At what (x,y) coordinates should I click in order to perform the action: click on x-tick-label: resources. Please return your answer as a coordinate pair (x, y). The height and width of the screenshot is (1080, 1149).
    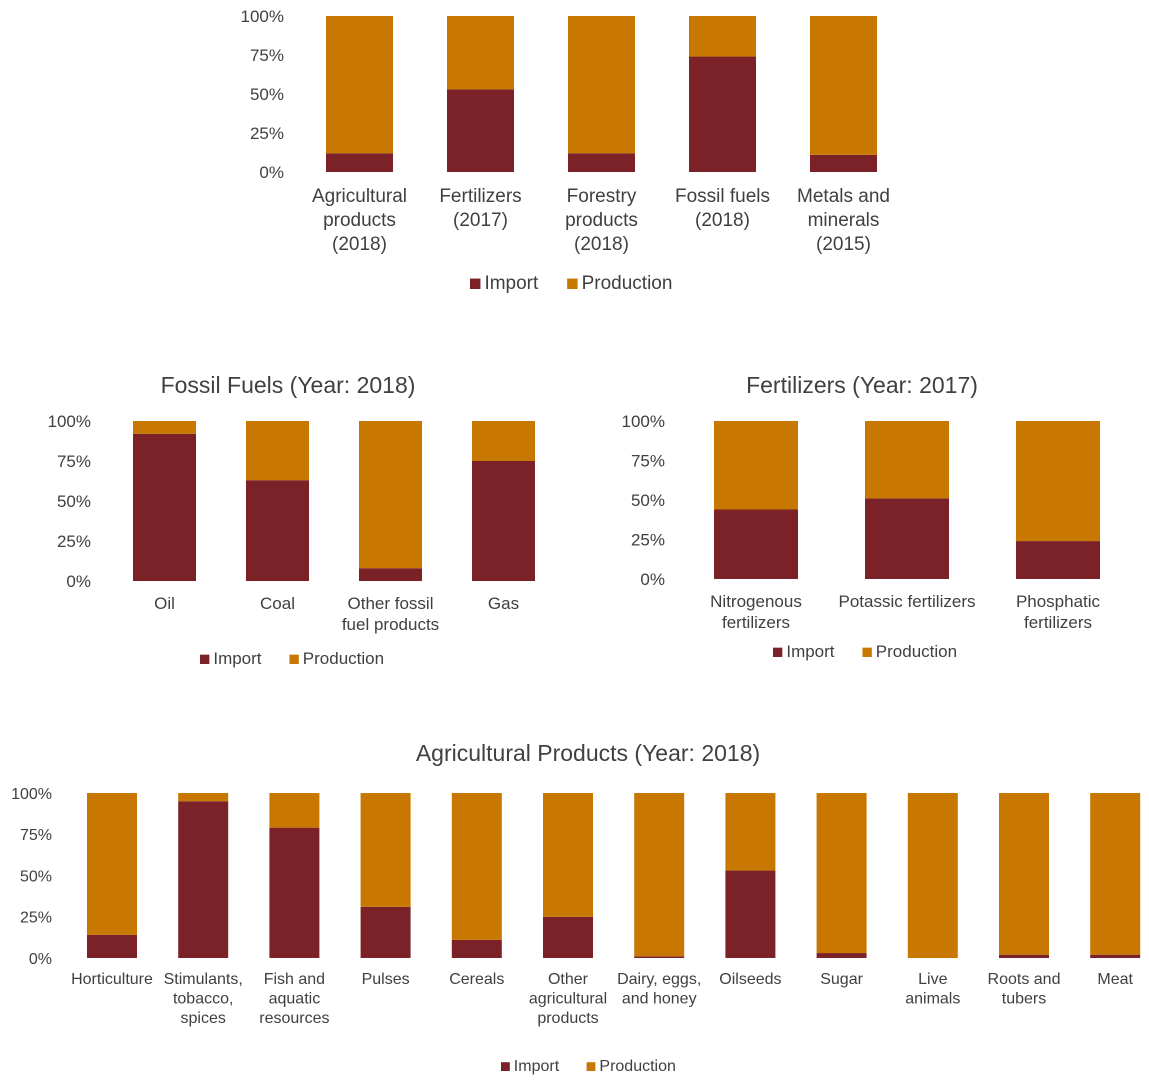
    Looking at the image, I should click on (294, 1018).